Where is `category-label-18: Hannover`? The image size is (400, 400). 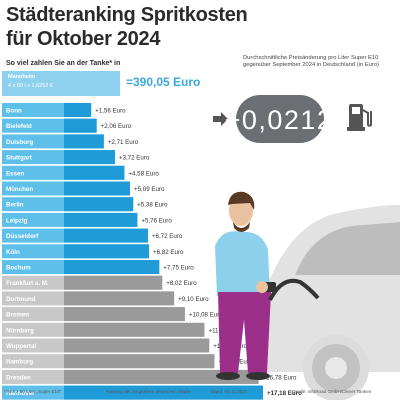
category-label-18: Hannover is located at coordinates (20, 393).